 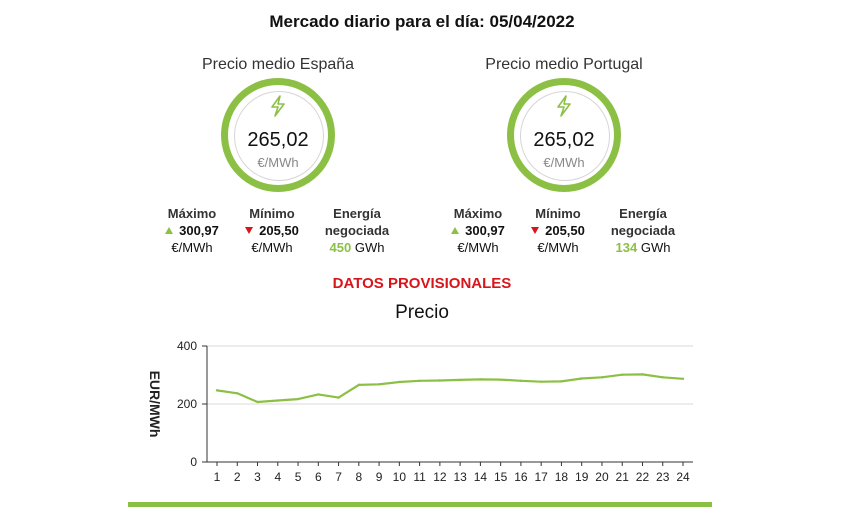 What do you see at coordinates (155, 404) in the screenshot?
I see `y-axis-label: EUR/MWh` at bounding box center [155, 404].